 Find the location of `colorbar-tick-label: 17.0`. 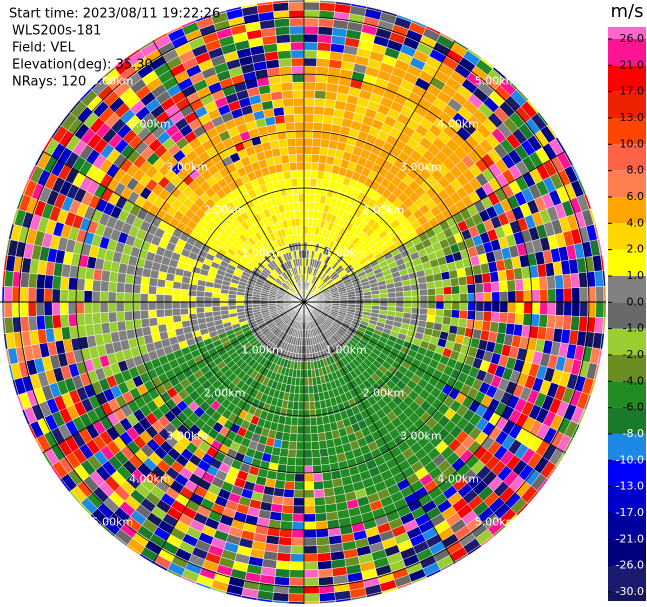

colorbar-tick-label: 17.0 is located at coordinates (632, 91).